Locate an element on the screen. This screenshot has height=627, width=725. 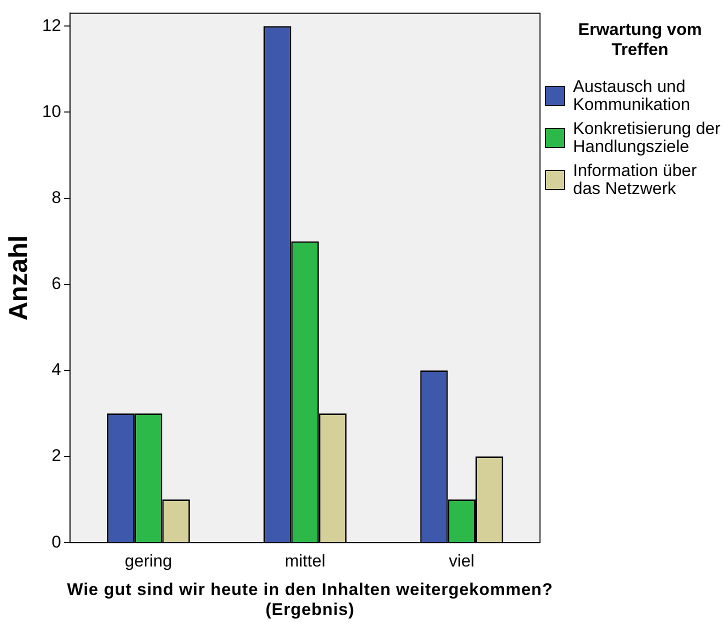
legend-label: Austausch und Kommunikation is located at coordinates (632, 95).